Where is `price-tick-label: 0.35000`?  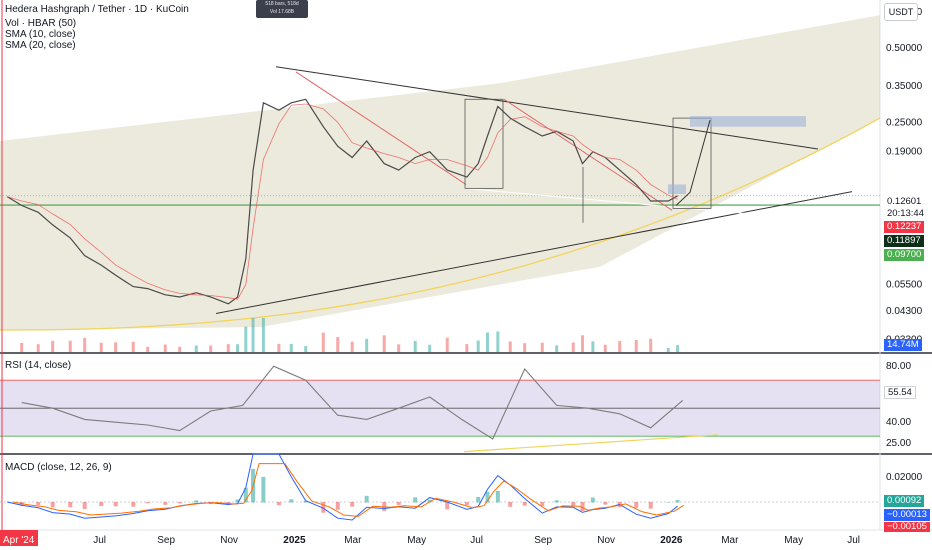
price-tick-label: 0.35000 is located at coordinates (904, 86).